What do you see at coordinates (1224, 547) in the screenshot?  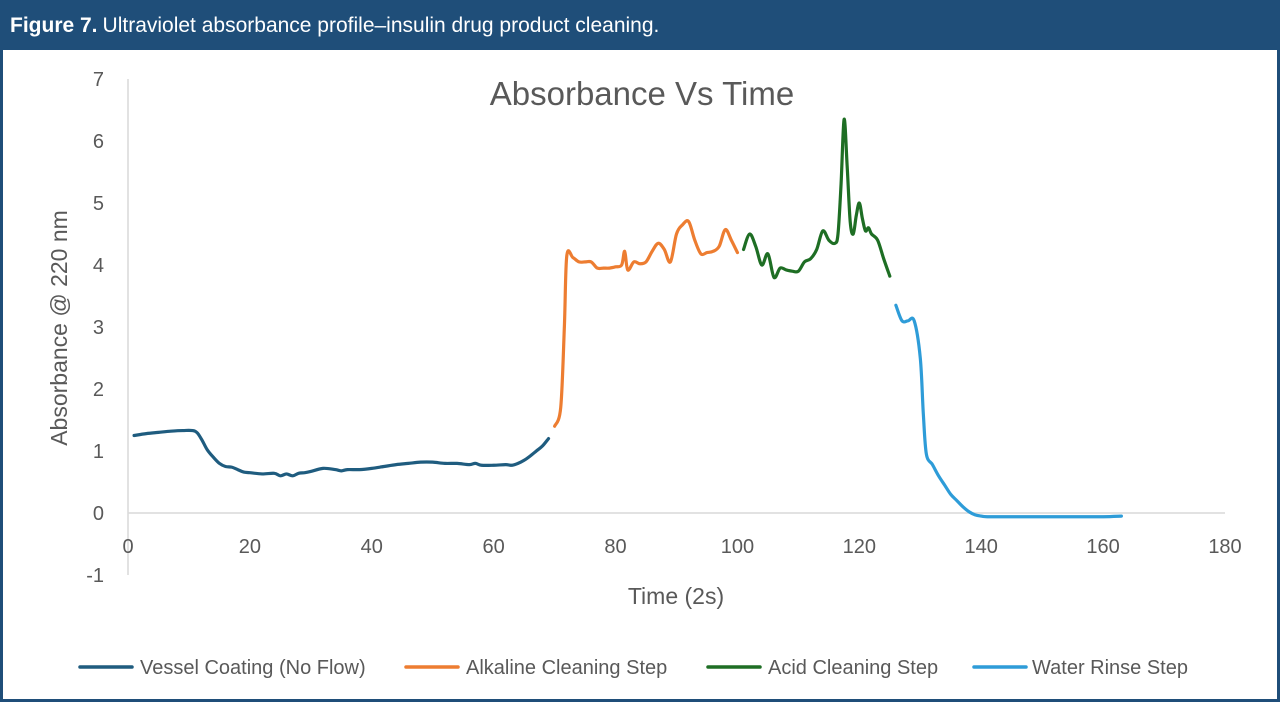 I see `x-tick-label: 180` at bounding box center [1224, 547].